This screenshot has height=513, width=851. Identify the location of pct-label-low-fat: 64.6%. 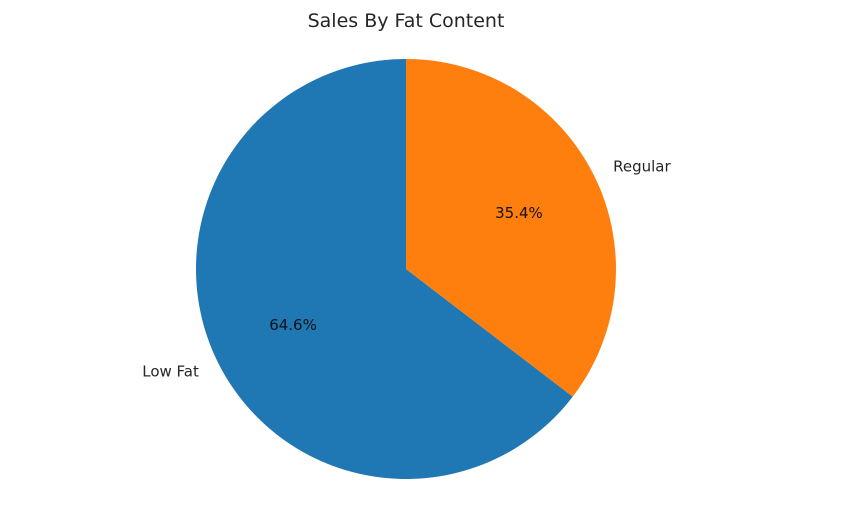
(293, 325).